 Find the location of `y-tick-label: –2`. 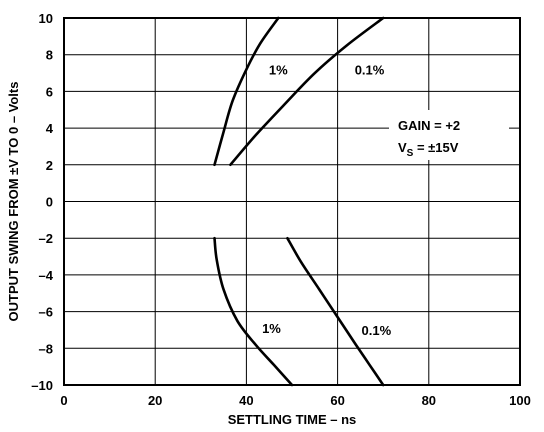

y-tick-label: –2 is located at coordinates (46, 238).